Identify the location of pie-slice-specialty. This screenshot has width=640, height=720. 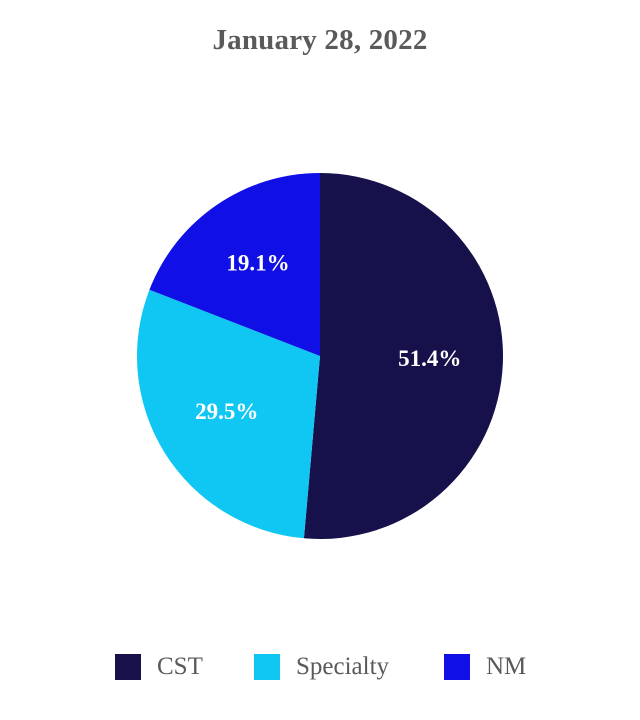
(228, 414).